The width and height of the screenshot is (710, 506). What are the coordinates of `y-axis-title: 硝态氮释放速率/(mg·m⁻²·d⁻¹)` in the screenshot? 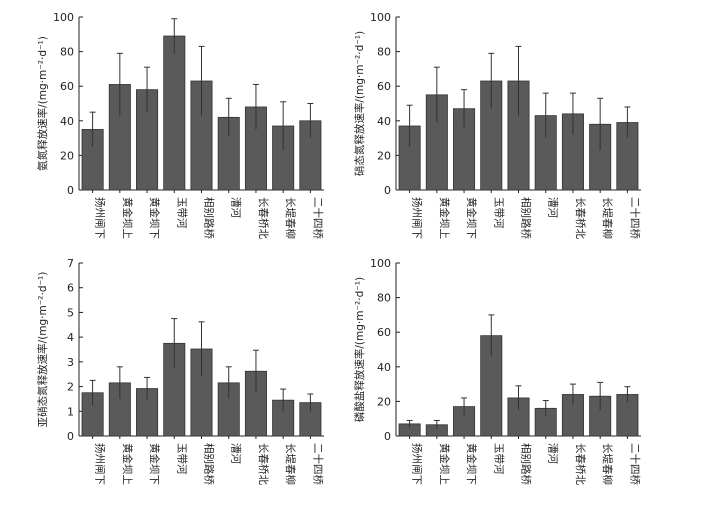 It's located at (359, 103).